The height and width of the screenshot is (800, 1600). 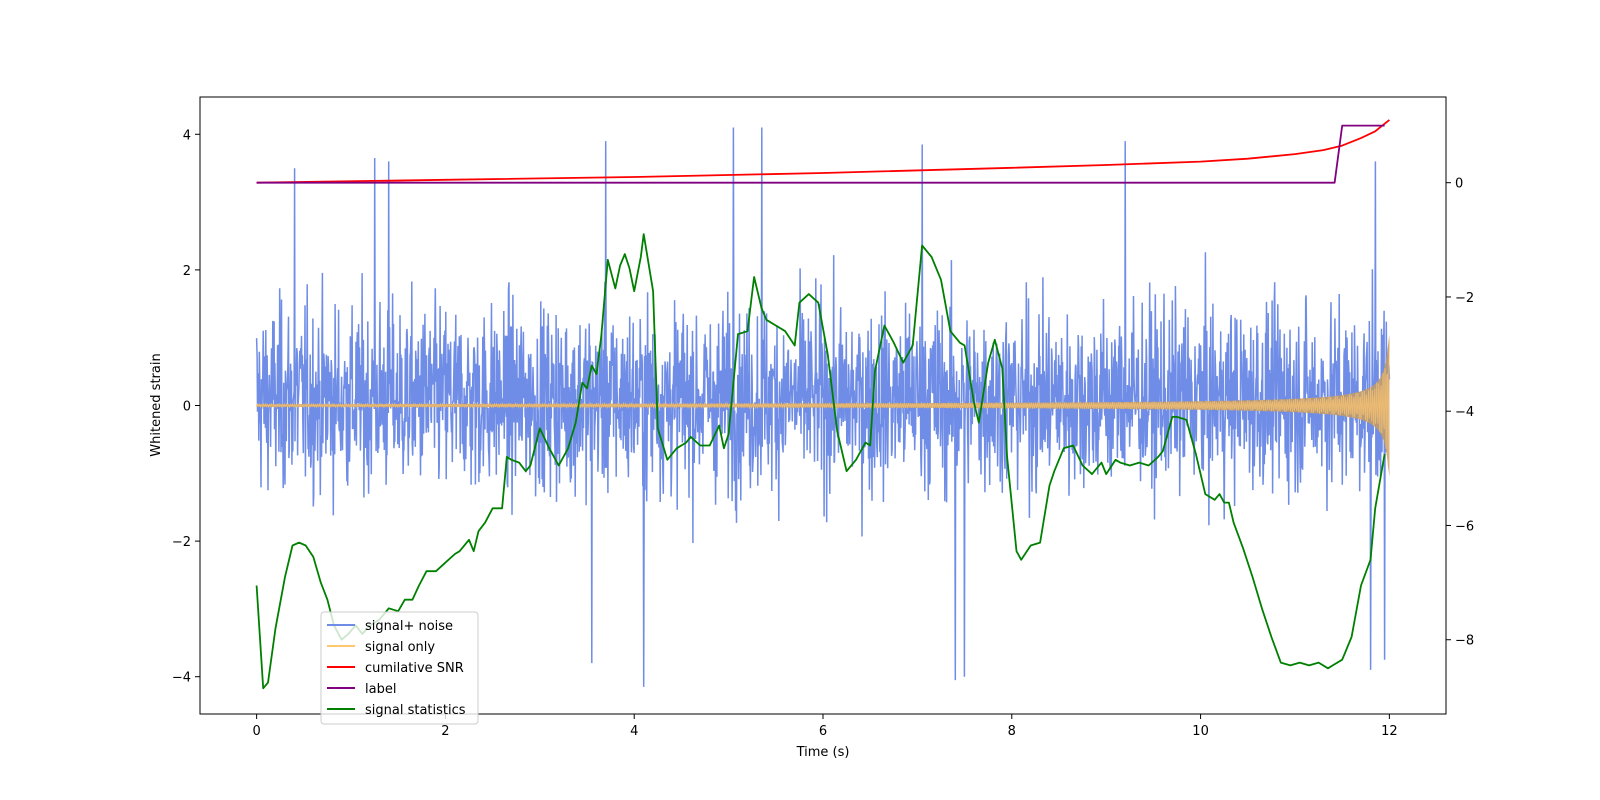 I want to click on signal-series, so click(x=823, y=405).